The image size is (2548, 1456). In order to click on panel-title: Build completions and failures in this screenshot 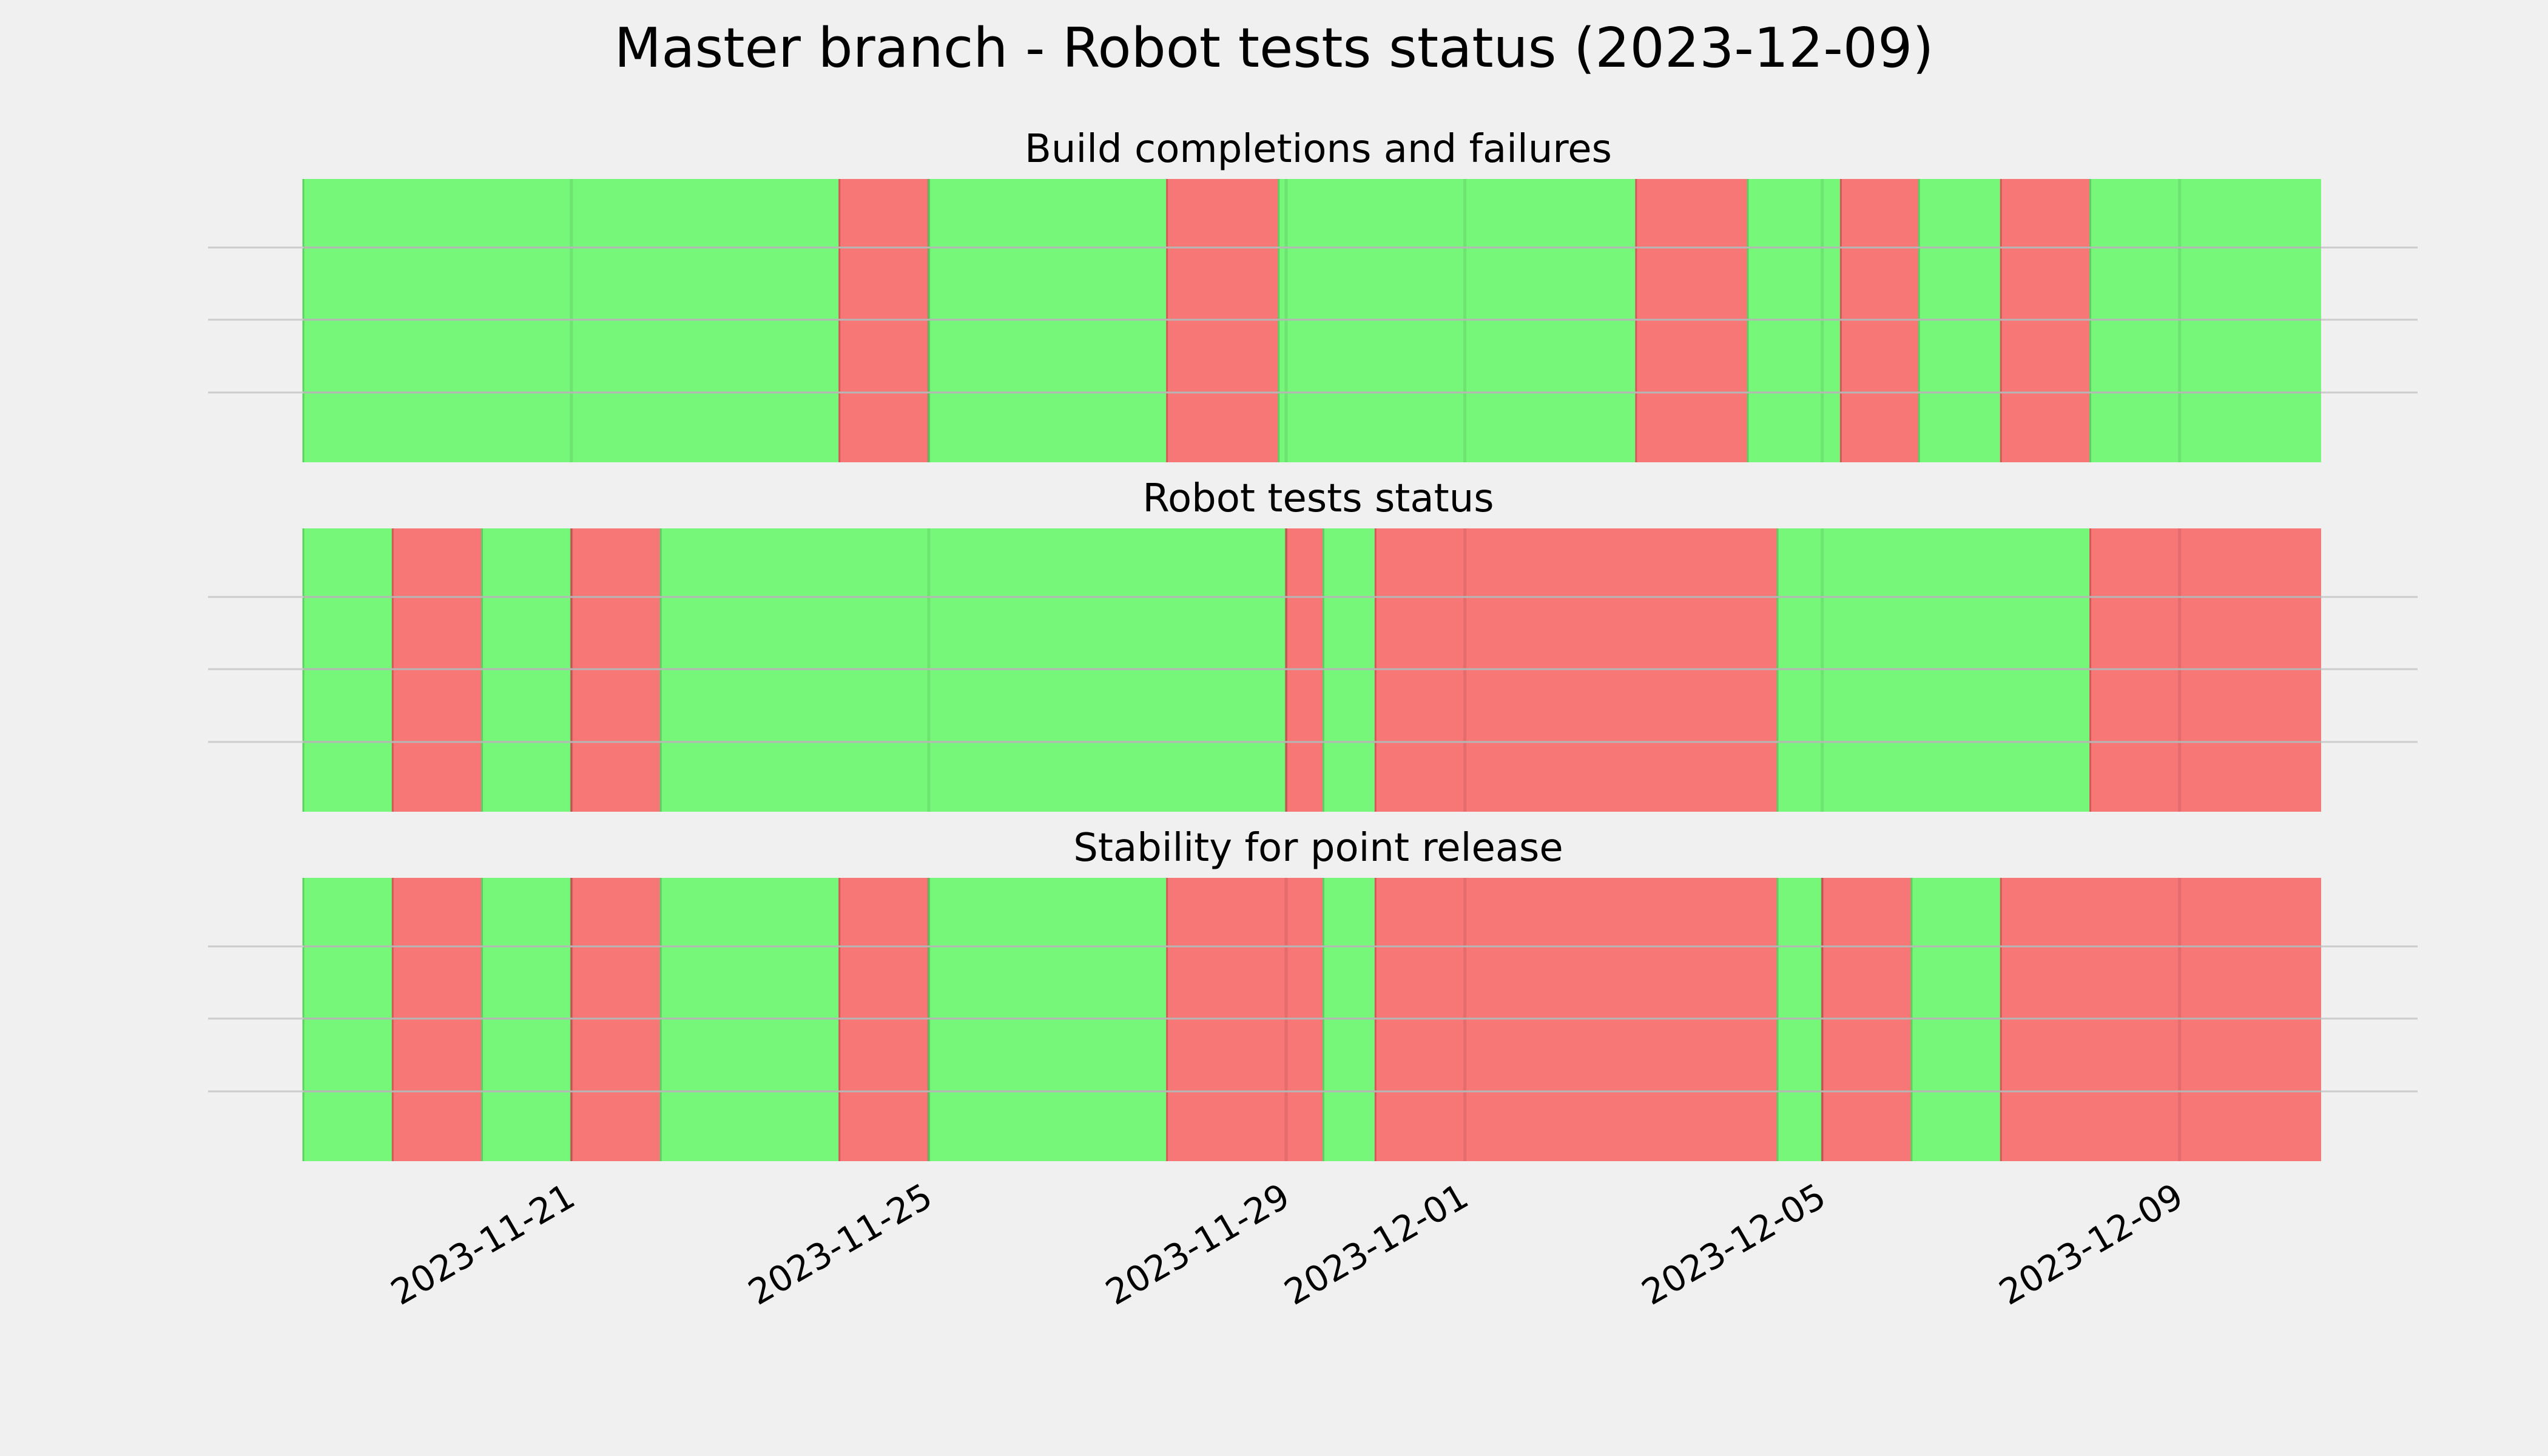, I will do `click(1318, 149)`.